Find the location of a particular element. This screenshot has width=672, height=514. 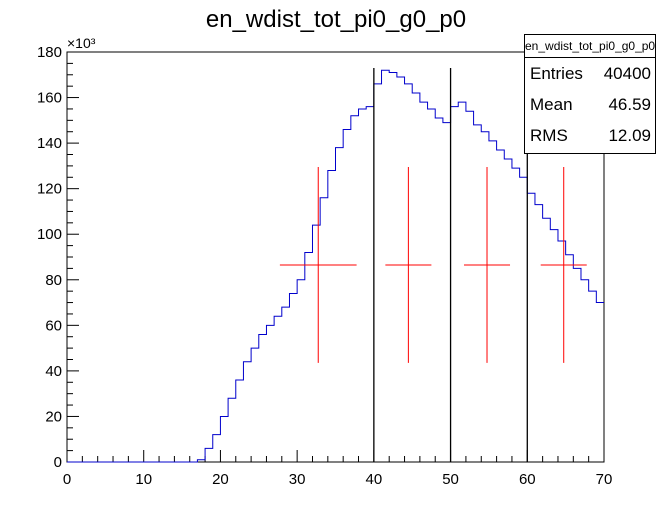

stats-label-entries: Entries is located at coordinates (556, 73).